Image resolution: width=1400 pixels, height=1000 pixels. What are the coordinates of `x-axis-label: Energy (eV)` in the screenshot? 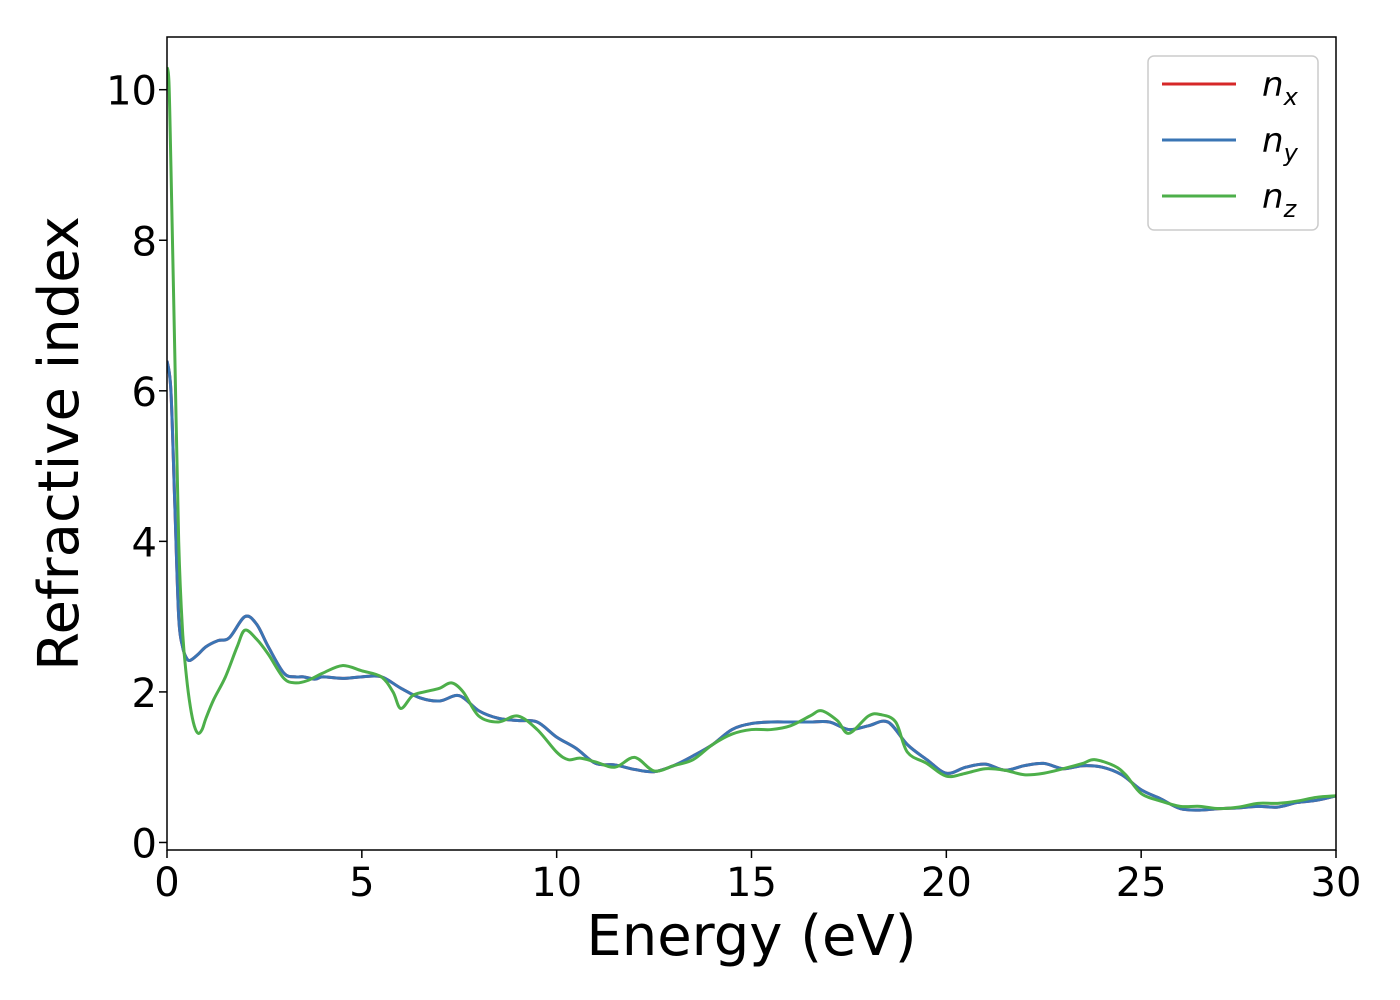 It's located at (751, 936).